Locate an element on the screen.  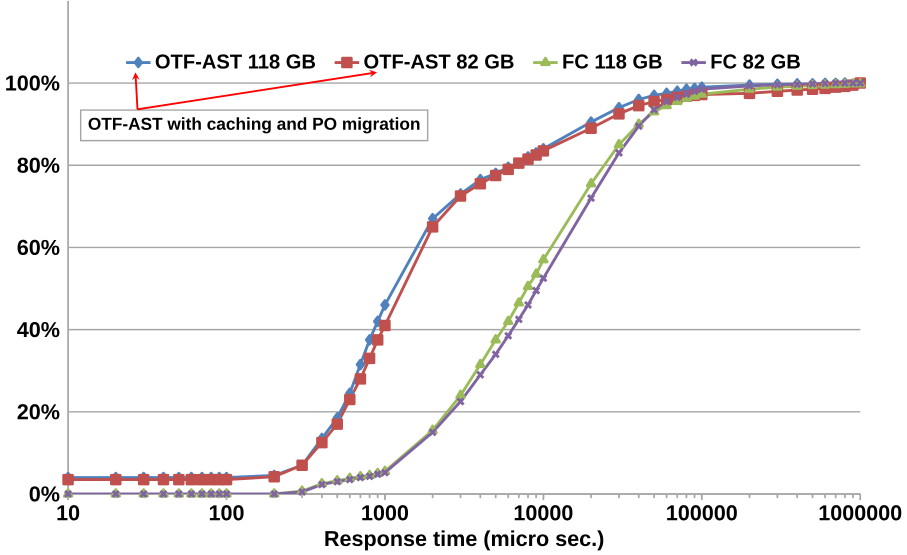
x-tick-label: 1000000 is located at coordinates (861, 512).